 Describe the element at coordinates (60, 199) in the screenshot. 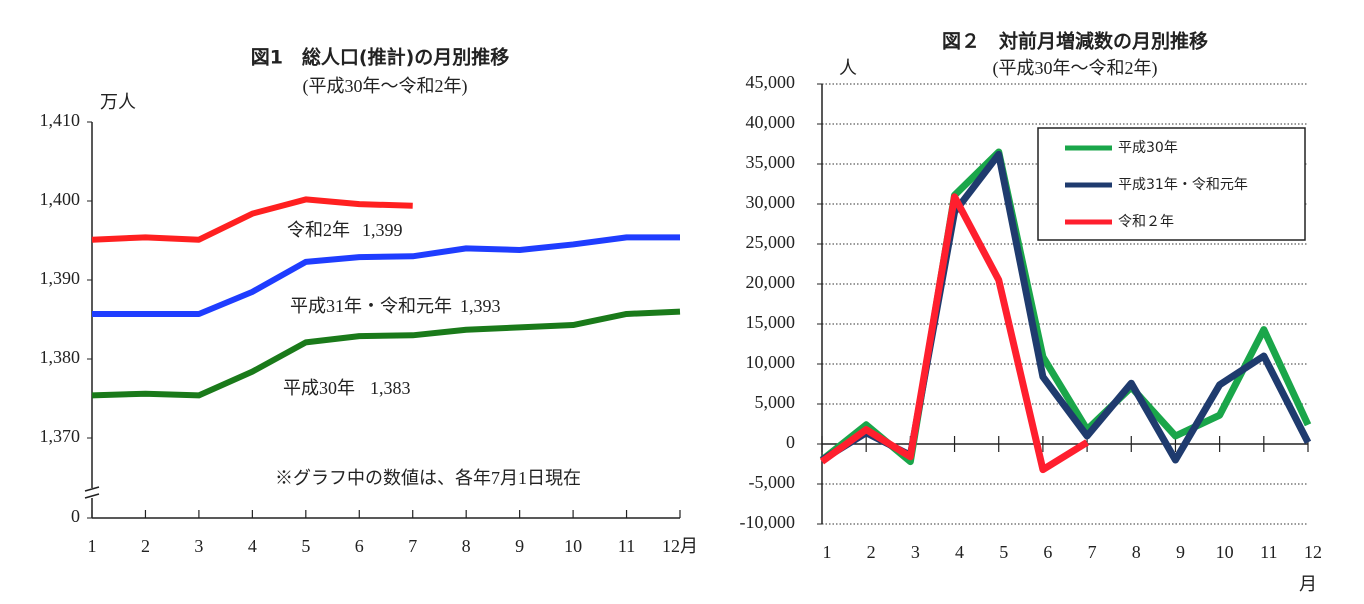

I see `y-tick-label: 1,400` at that location.